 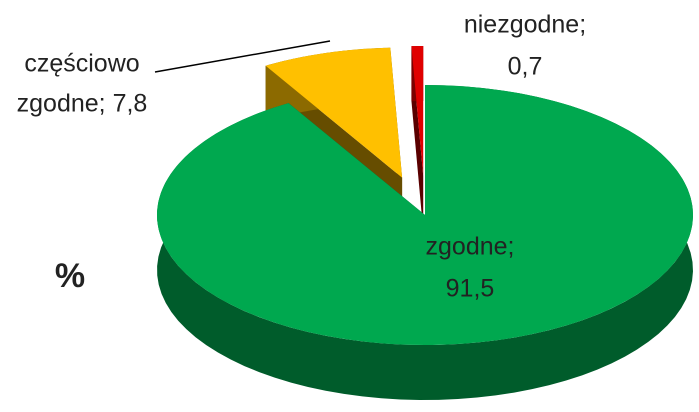 I want to click on data-label: zgodne;, so click(x=470, y=247).